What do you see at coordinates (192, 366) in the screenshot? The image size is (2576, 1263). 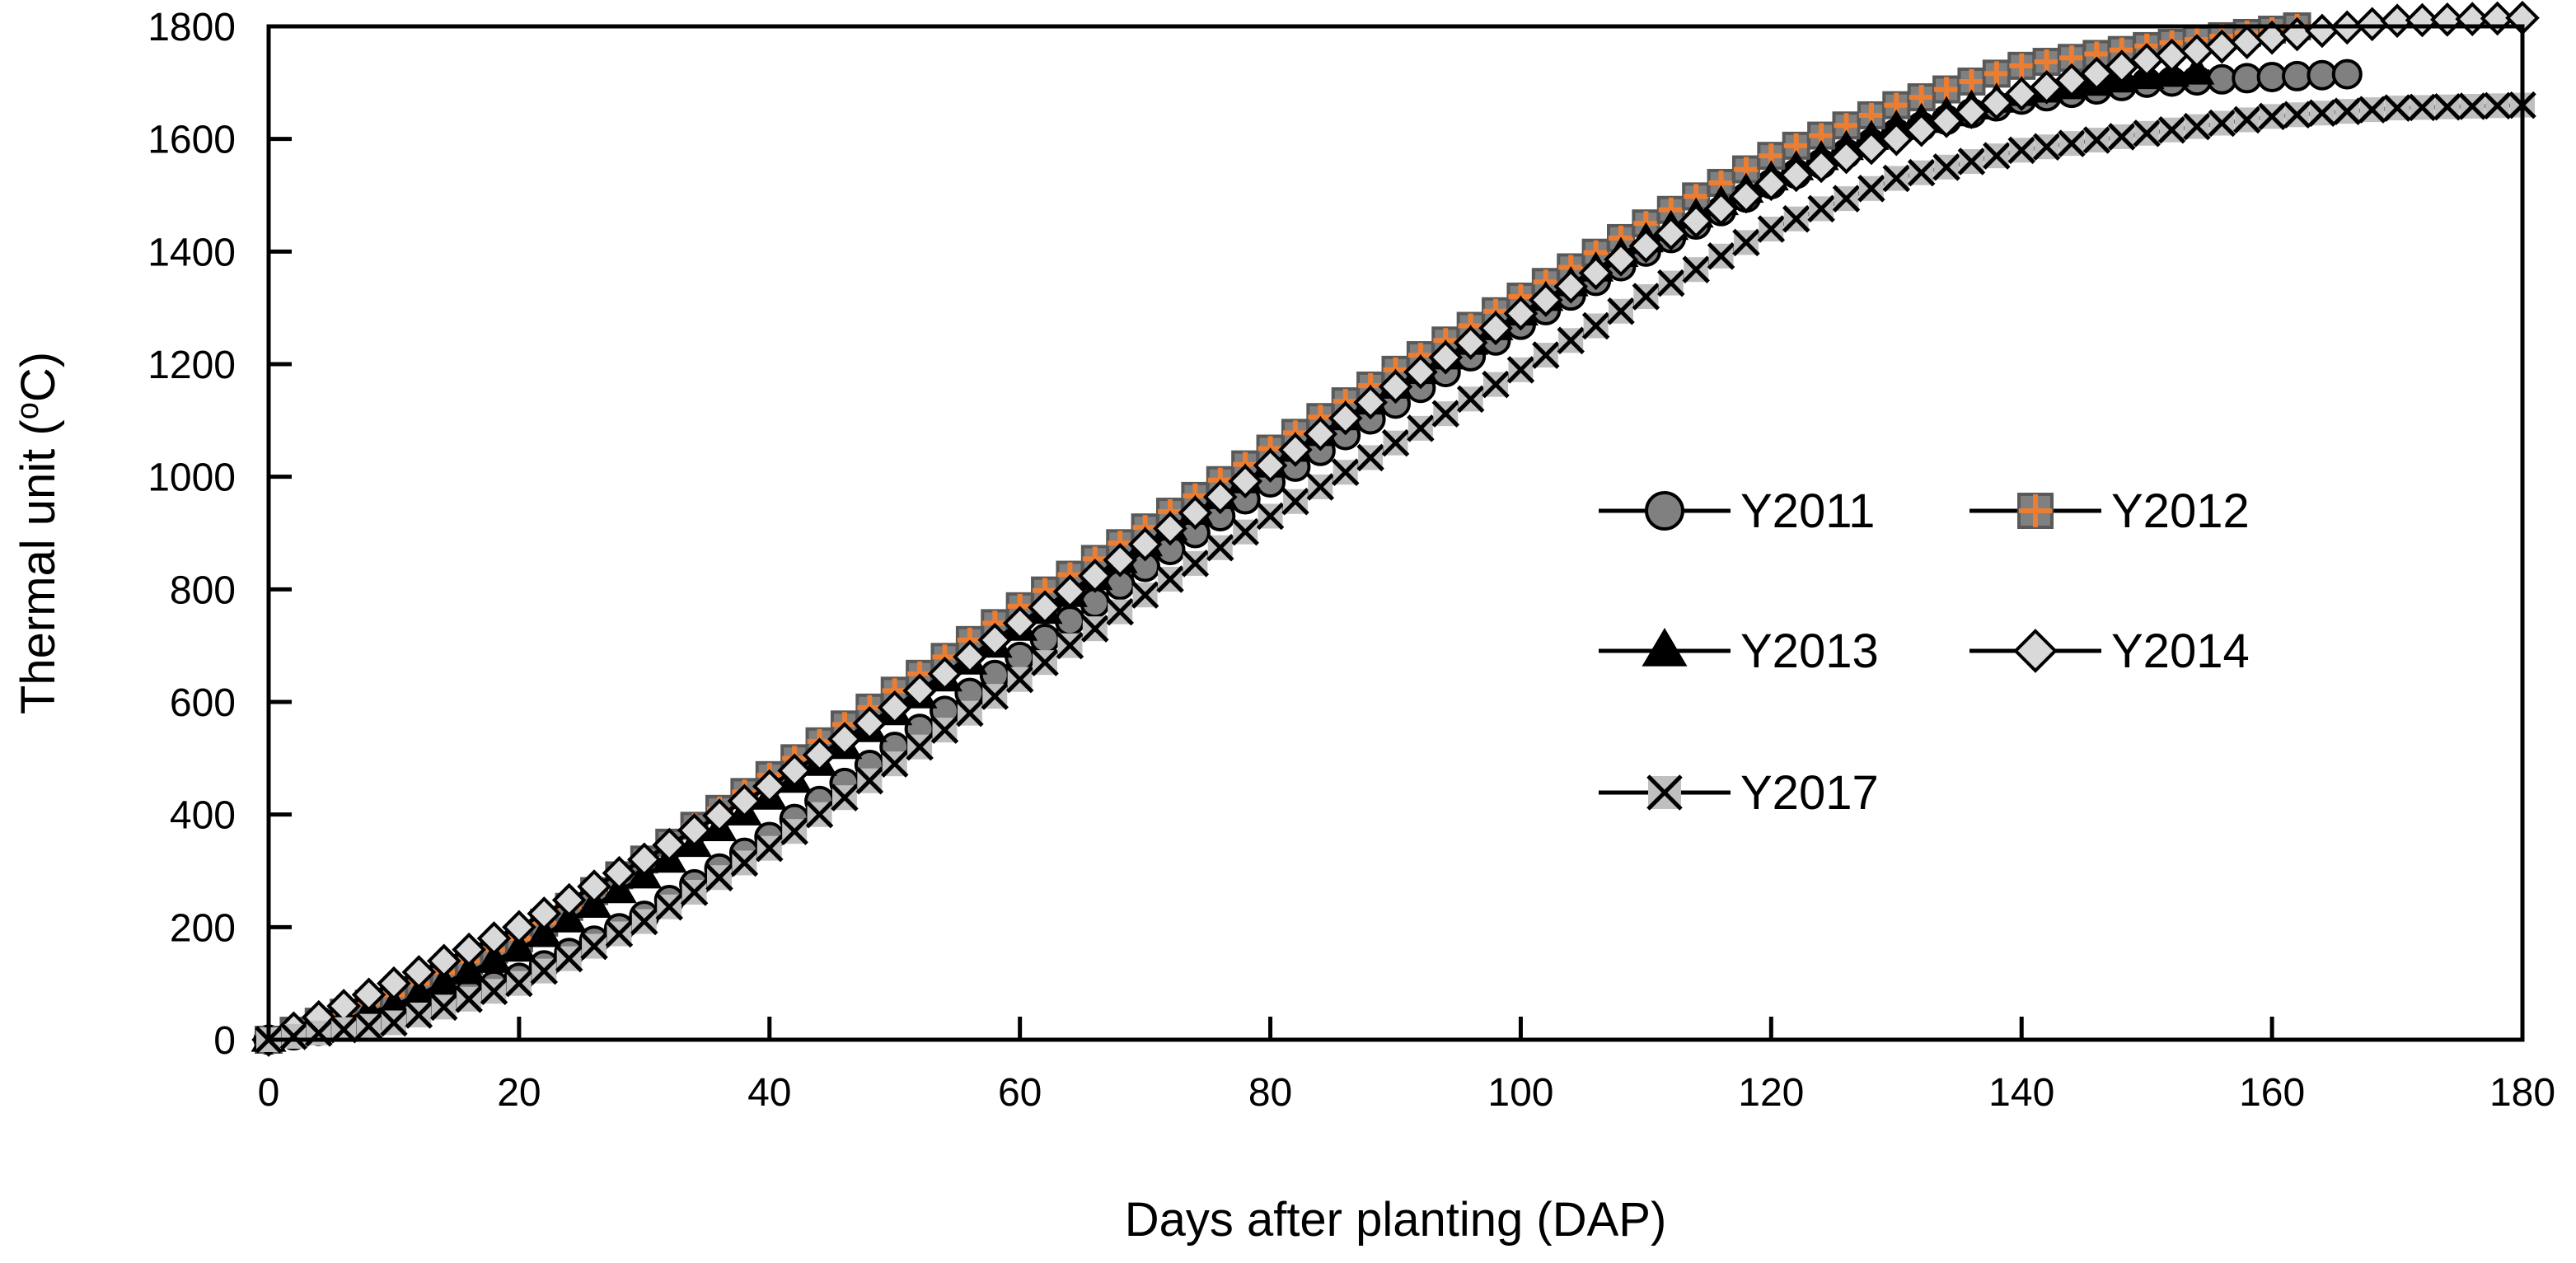 I see `y-tick-label: 1200` at bounding box center [192, 366].